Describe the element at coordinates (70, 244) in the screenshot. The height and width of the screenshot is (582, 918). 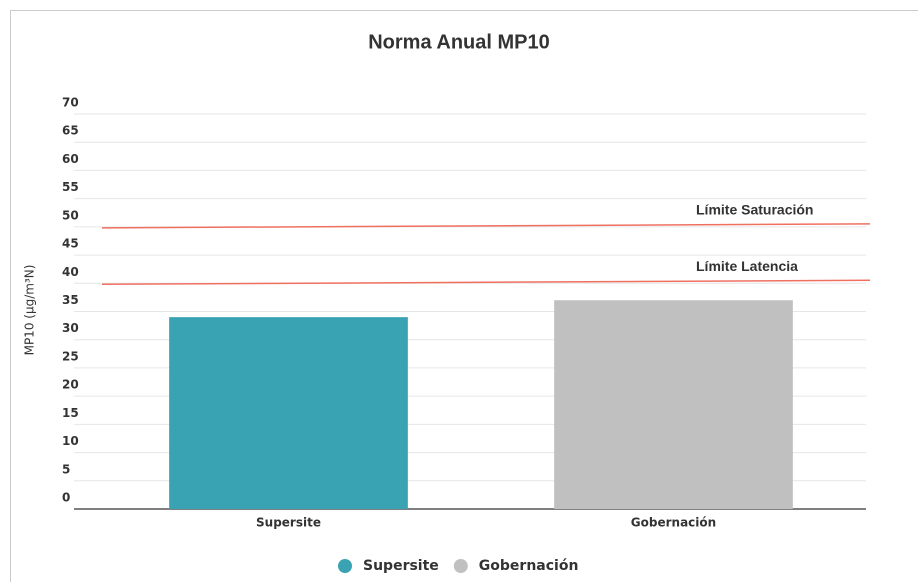
I see `y-tick-label: 45` at that location.